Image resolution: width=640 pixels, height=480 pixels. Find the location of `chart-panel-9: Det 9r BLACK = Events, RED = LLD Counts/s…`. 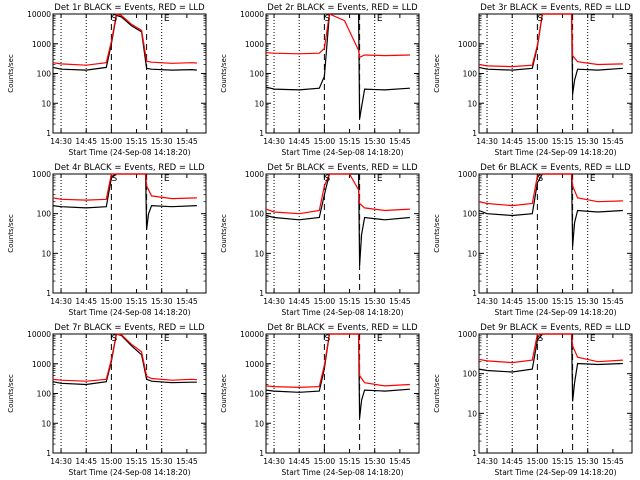

chart-panel-9: Det 9r BLACK = Events, RED = LLD Counts/s… is located at coordinates (532, 400).